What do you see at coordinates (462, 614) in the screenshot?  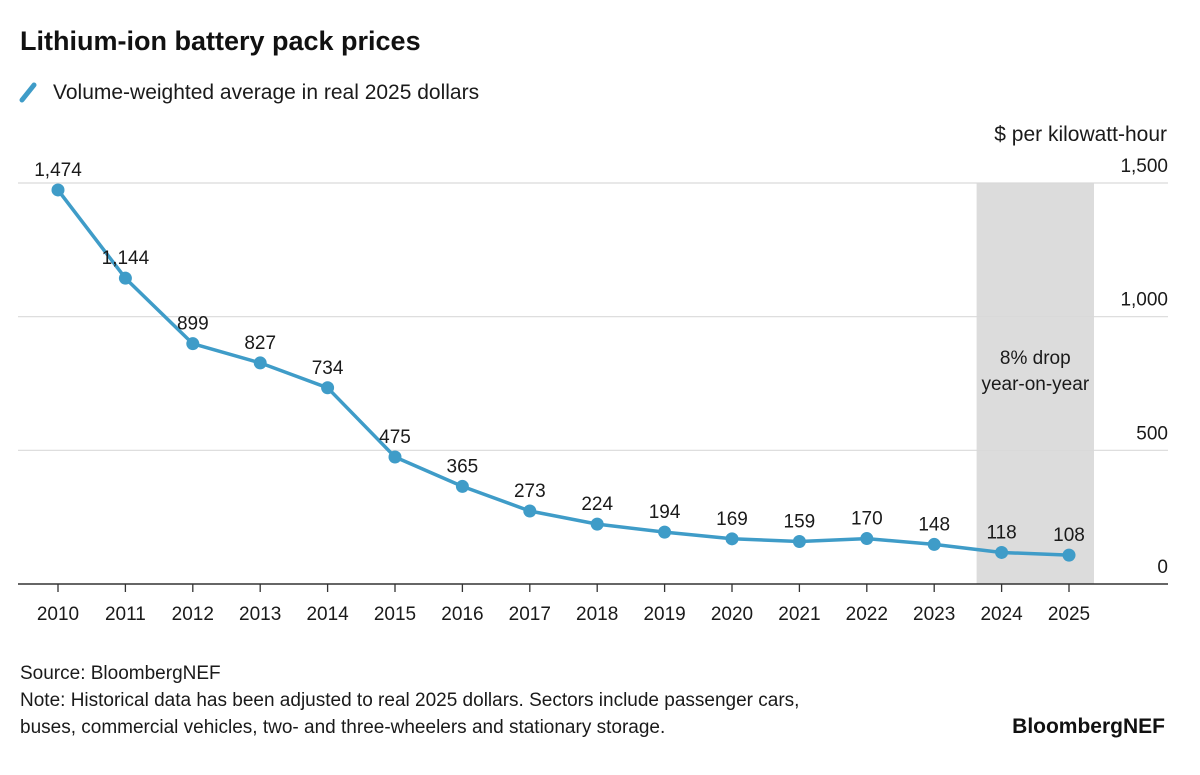 I see `x-tick-label: 2016` at bounding box center [462, 614].